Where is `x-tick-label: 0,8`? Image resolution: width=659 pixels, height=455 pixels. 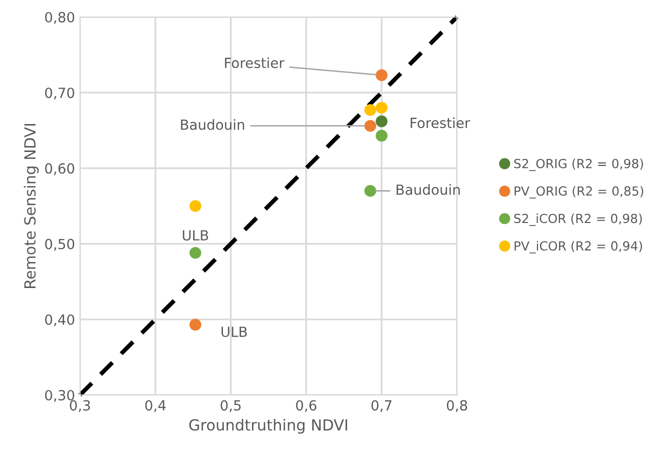 x-tick-label: 0,8 is located at coordinates (457, 406).